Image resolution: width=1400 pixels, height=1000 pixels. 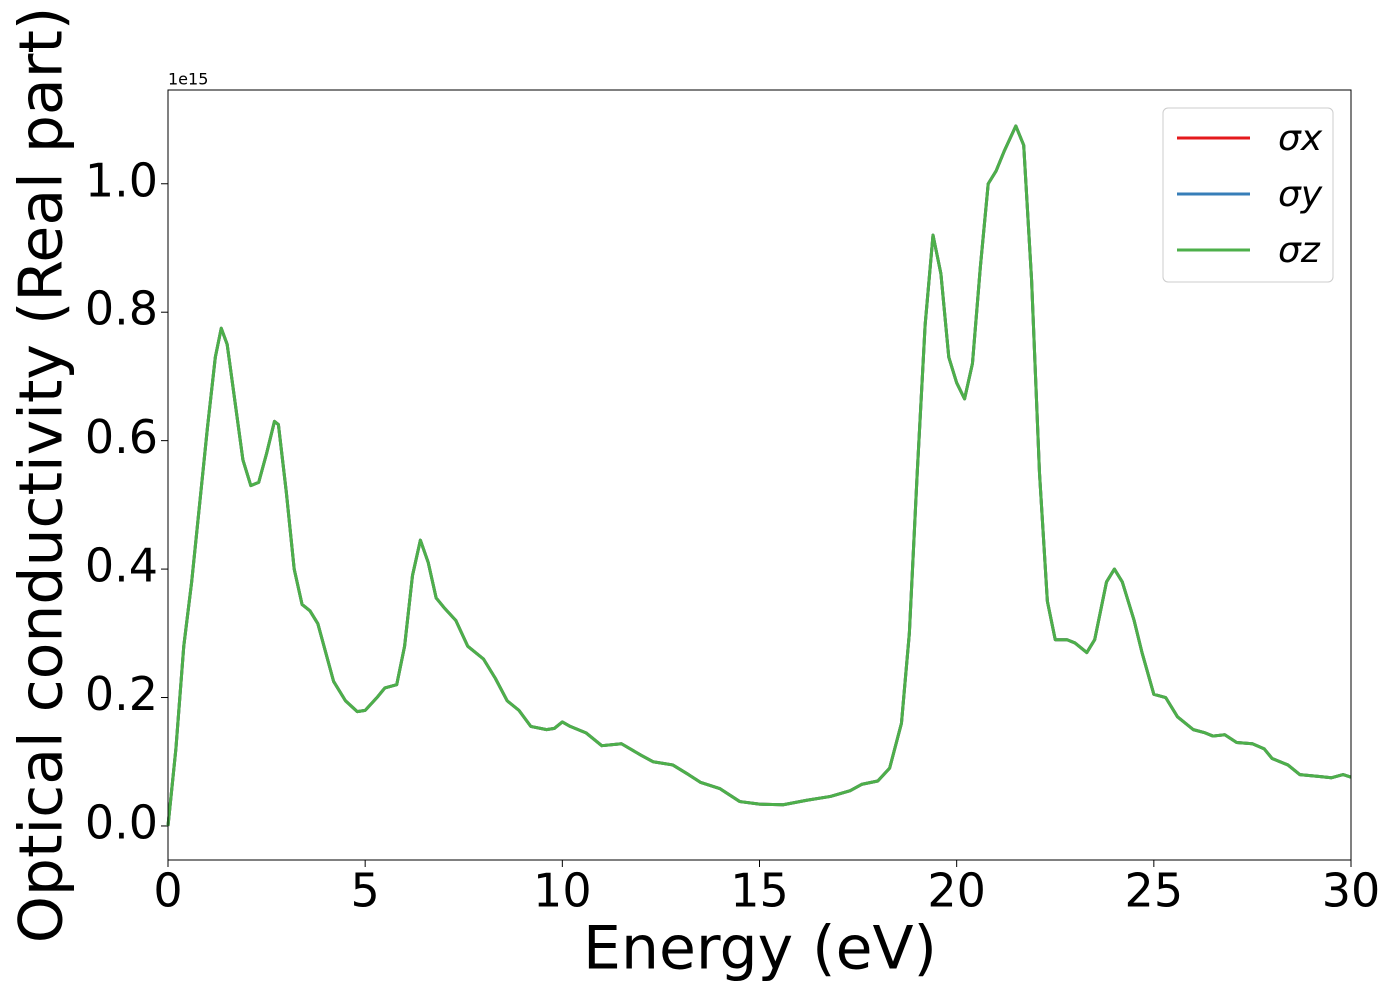 What do you see at coordinates (562, 891) in the screenshot?
I see `x-tick-label: 10` at bounding box center [562, 891].